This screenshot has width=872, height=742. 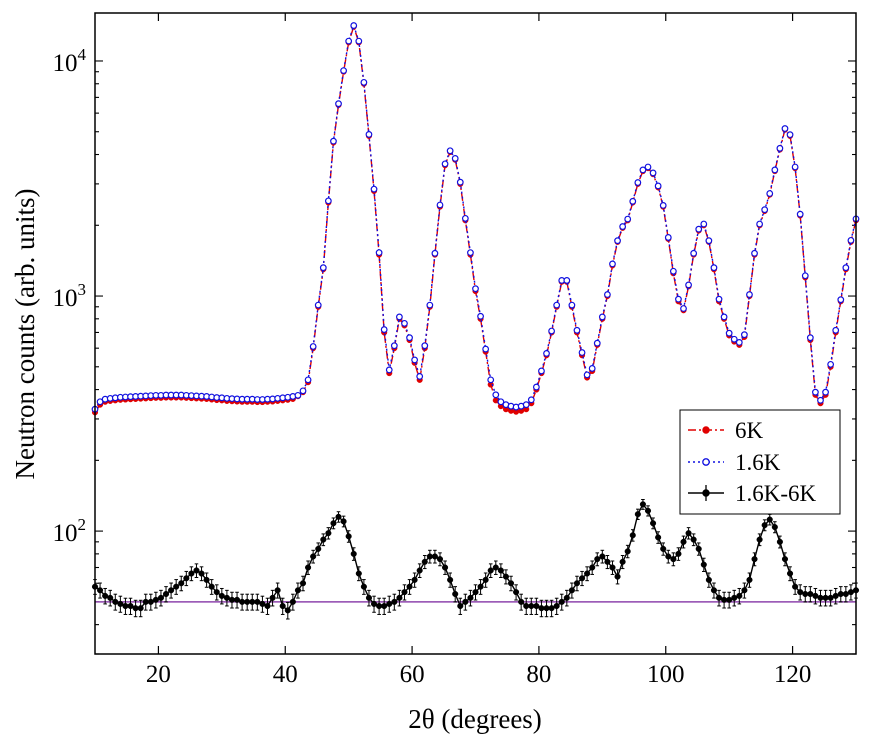 I want to click on legend-marker-6k, so click(x=706, y=430).